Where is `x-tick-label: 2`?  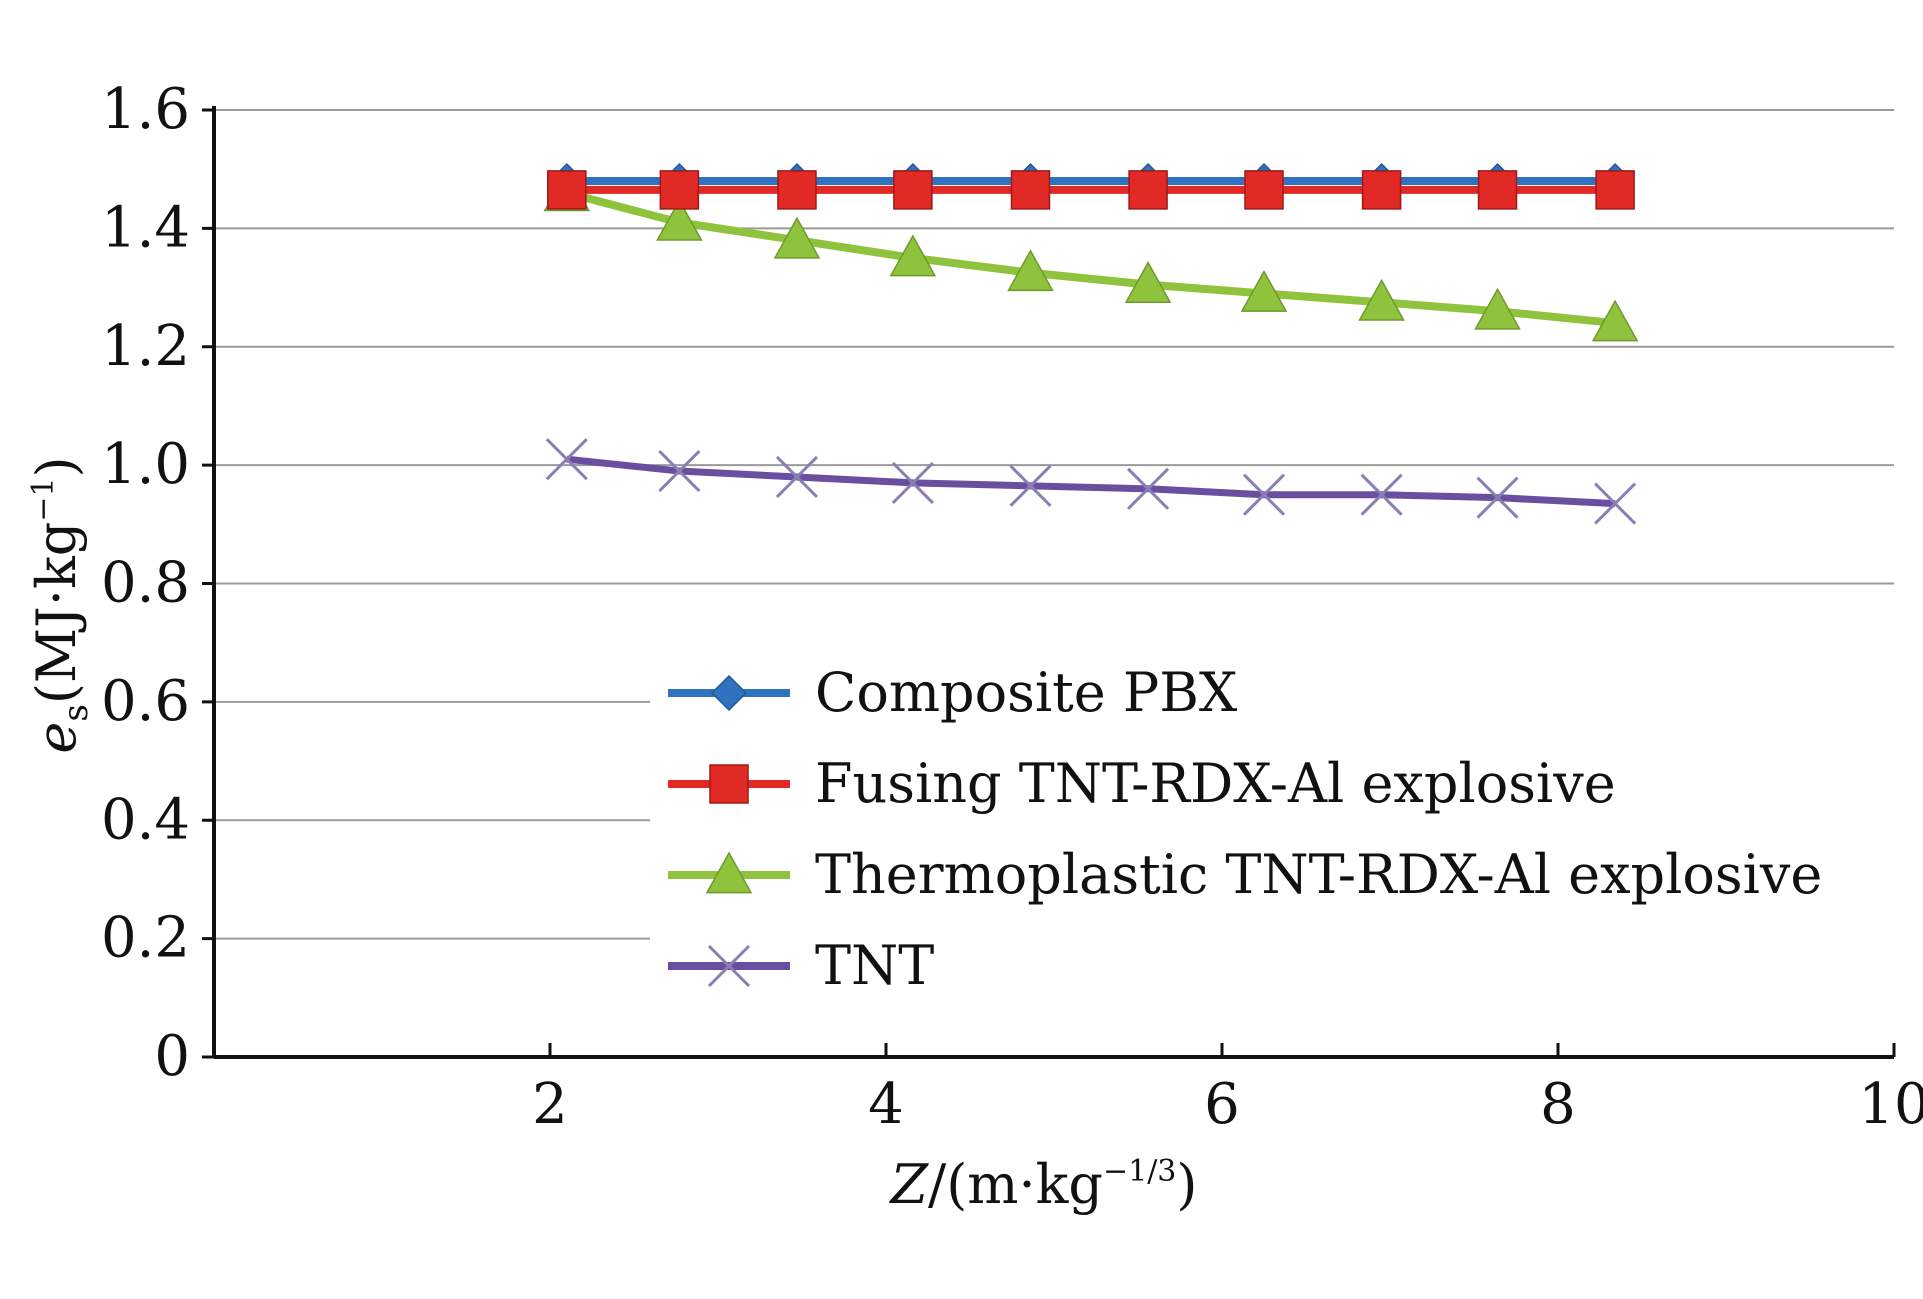
x-tick-label: 2 is located at coordinates (550, 1104).